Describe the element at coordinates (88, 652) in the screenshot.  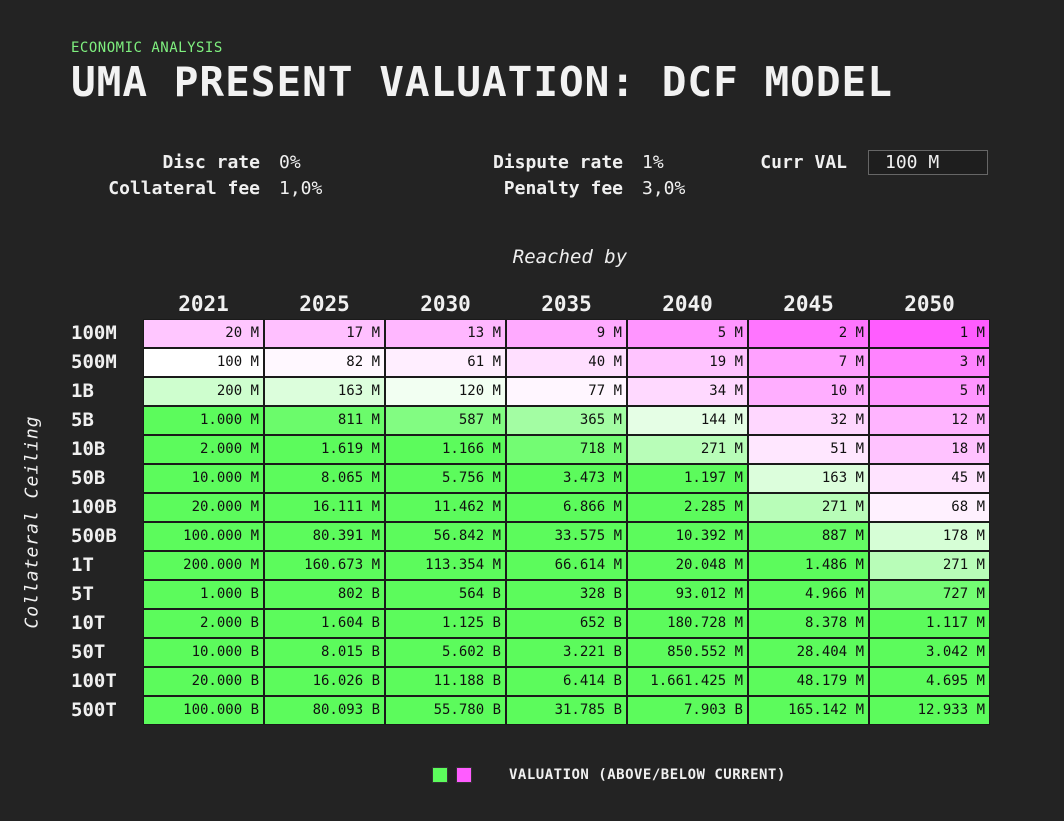
I see `row-header-50T: 50T` at that location.